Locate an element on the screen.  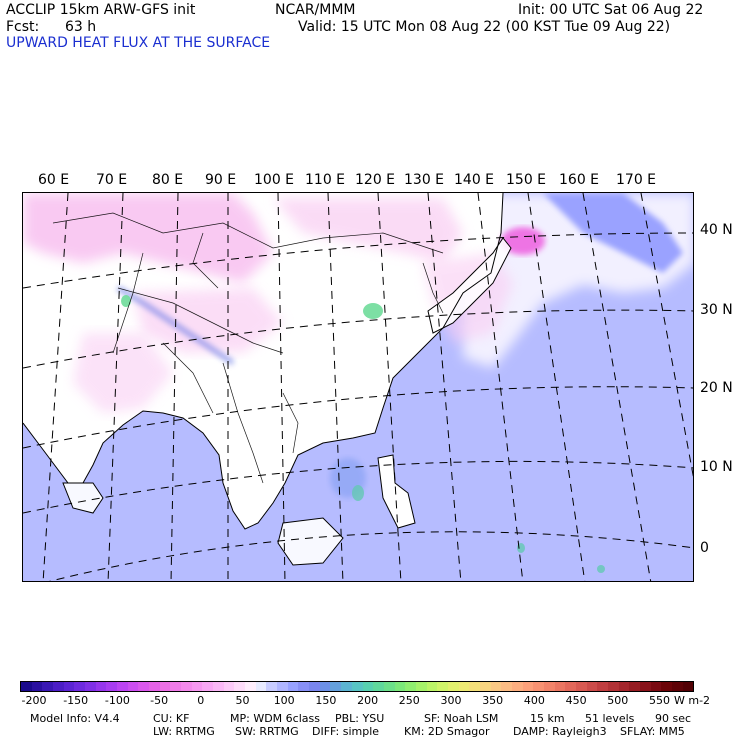
lat-label: 30 N is located at coordinates (716, 310).